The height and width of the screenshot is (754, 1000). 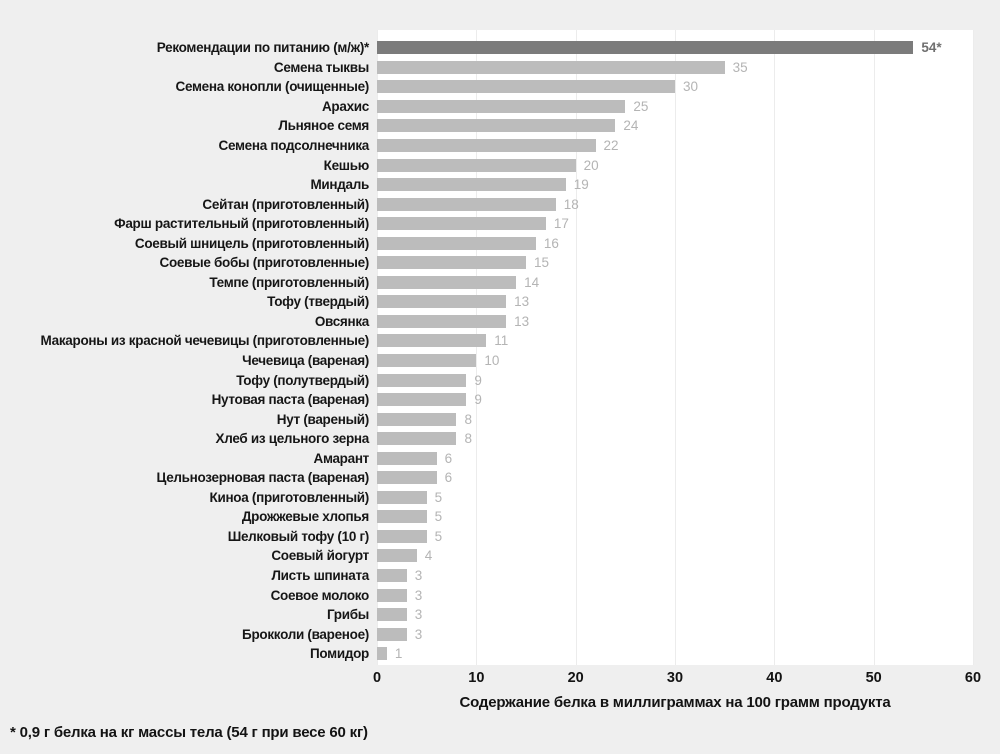 I want to click on category-label: Миндаль, so click(x=339, y=185).